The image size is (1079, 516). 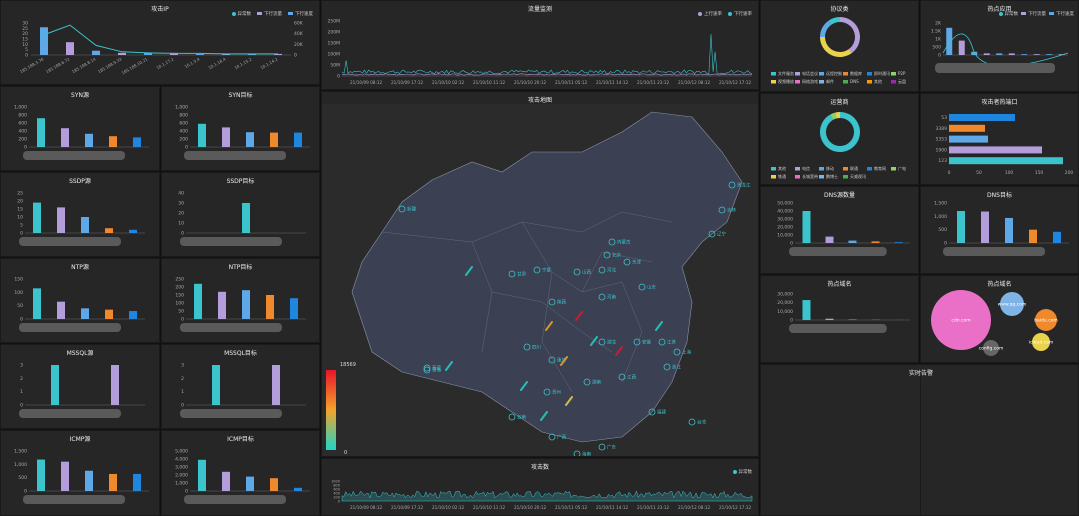 What do you see at coordinates (686, 352) in the screenshot?
I see `city-label: 上海` at bounding box center [686, 352].